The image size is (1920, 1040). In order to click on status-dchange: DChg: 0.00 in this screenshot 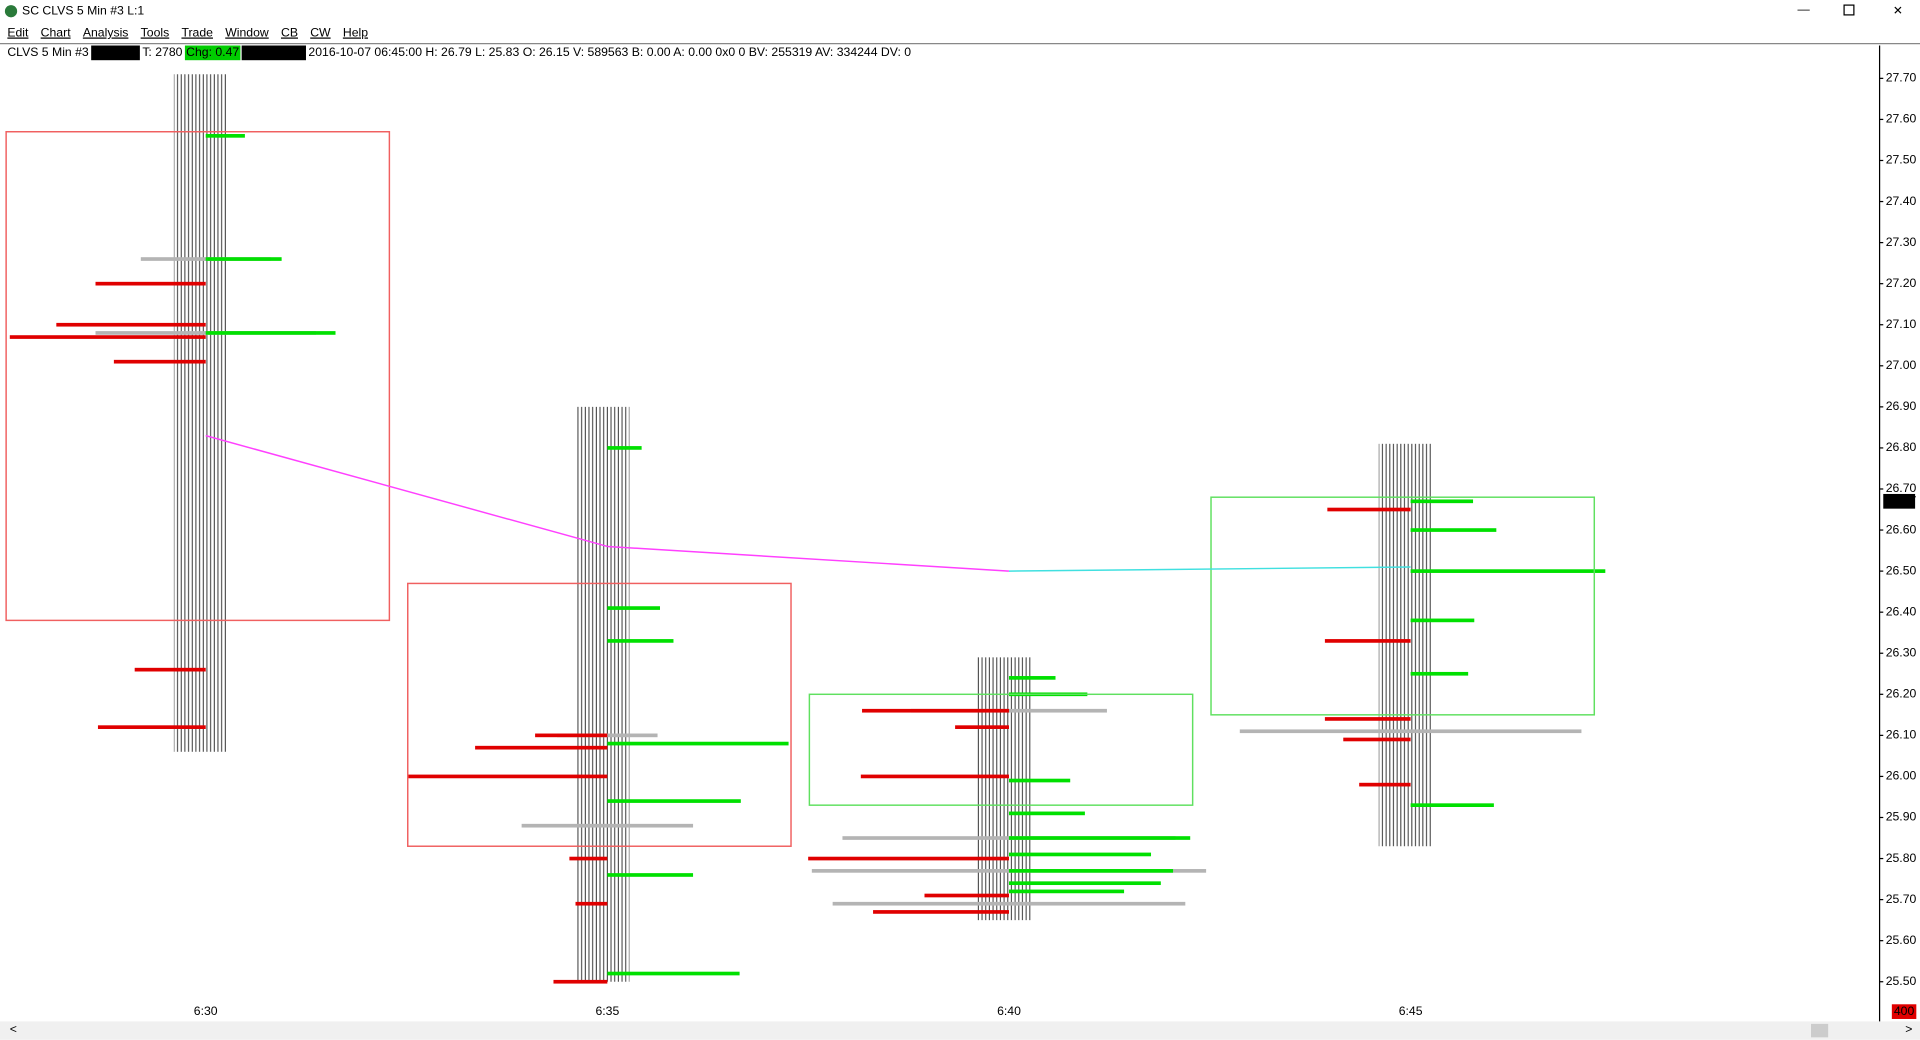, I will do `click(274, 52)`.